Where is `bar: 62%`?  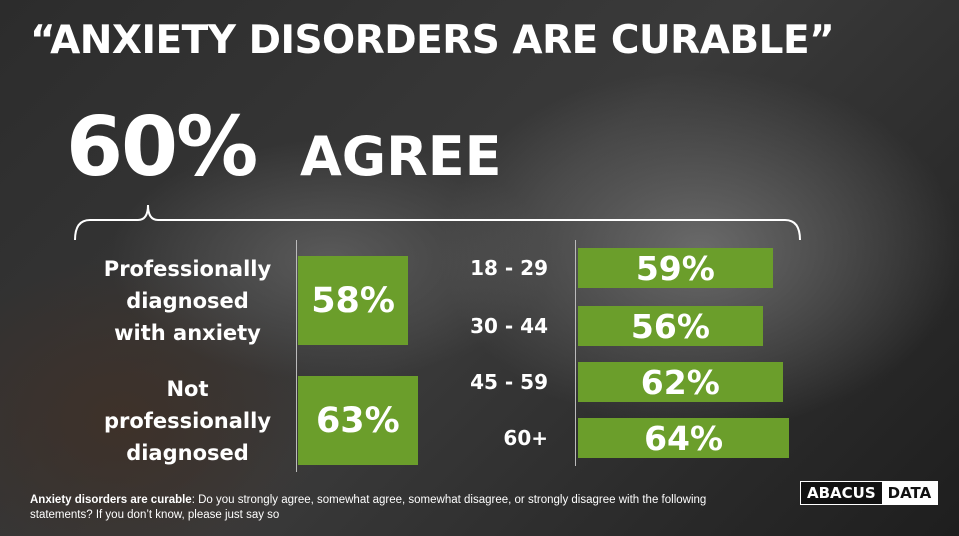 bar: 62% is located at coordinates (680, 382).